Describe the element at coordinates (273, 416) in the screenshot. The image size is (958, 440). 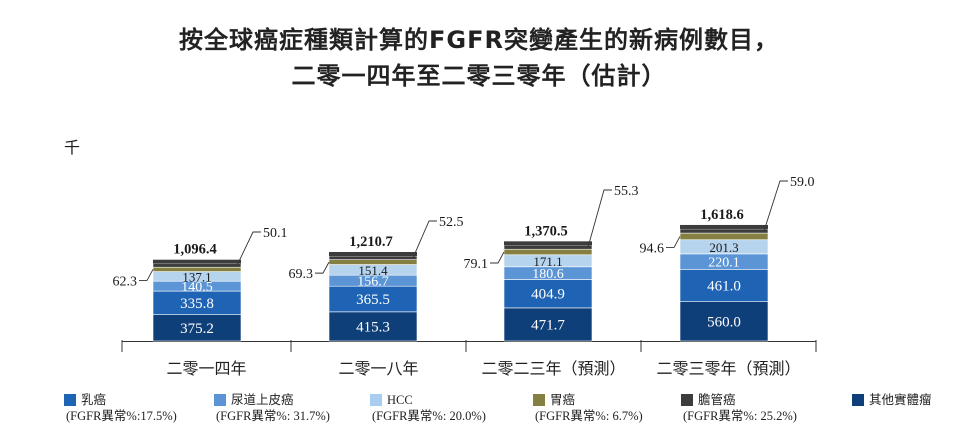
I see `legend-note: (FGFR異常%: 31.7%)` at that location.